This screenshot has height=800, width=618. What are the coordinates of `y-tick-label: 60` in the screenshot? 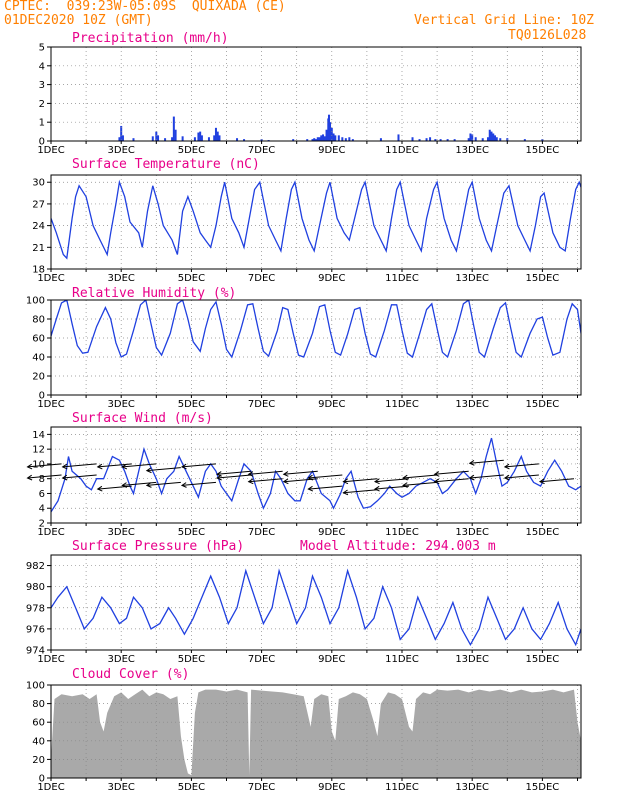 It's located at (38, 723).